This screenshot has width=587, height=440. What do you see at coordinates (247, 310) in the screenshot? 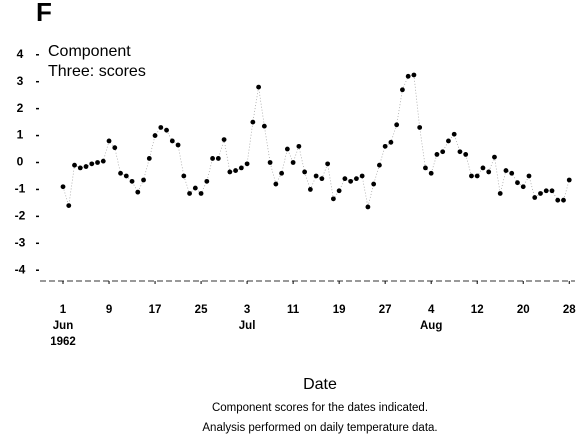
I see `x-tick-label: 3` at bounding box center [247, 310].